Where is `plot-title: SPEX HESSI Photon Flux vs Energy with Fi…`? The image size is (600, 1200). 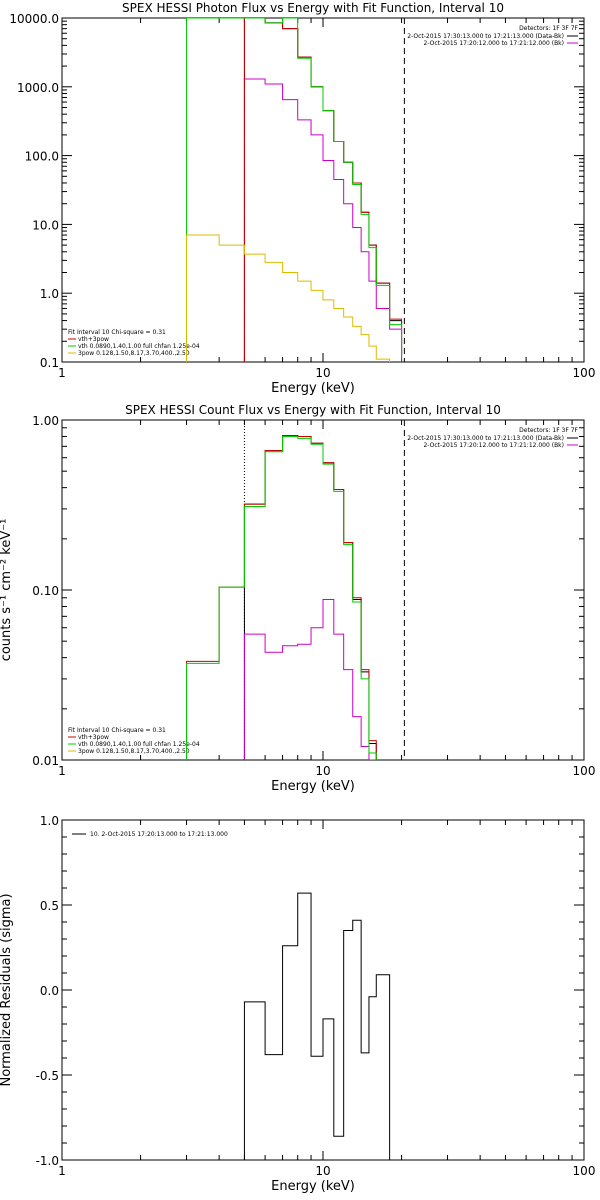 plot-title: SPEX HESSI Photon Flux vs Energy with Fi… is located at coordinates (313, 8).